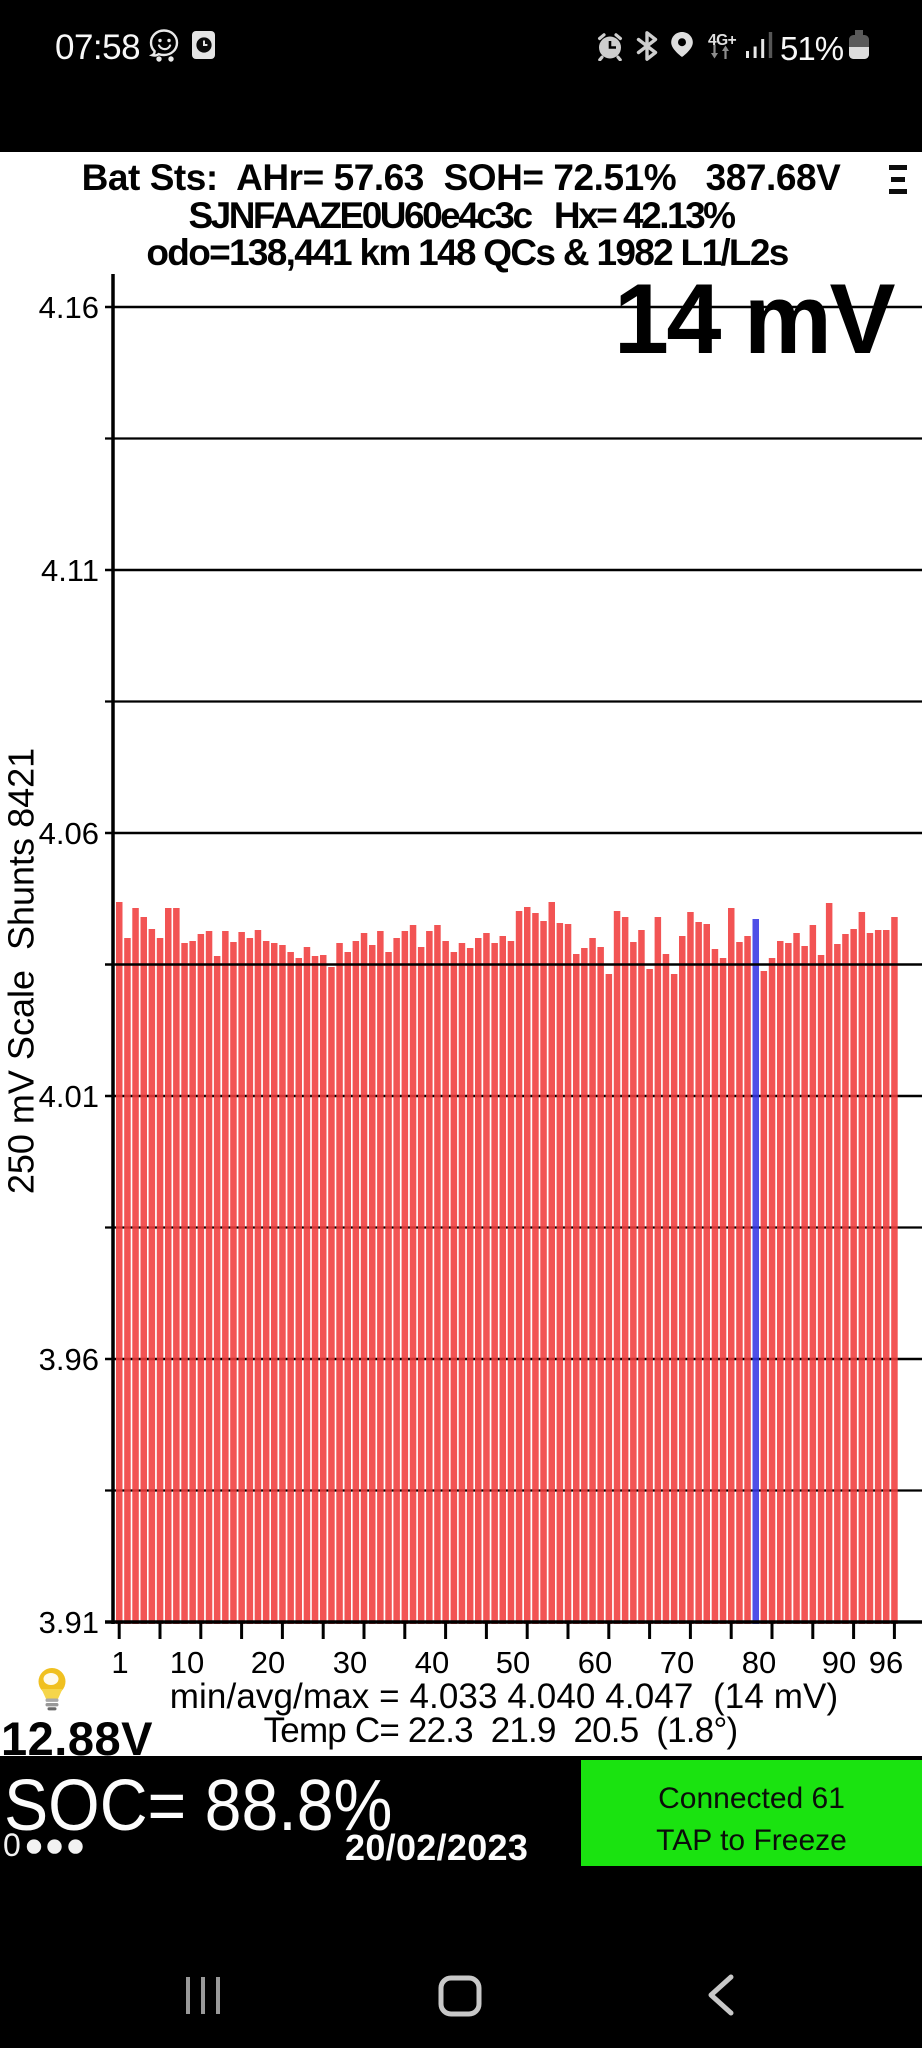 Image resolution: width=922 pixels, height=2048 pixels. I want to click on svg-text: 30, so click(350, 1662).